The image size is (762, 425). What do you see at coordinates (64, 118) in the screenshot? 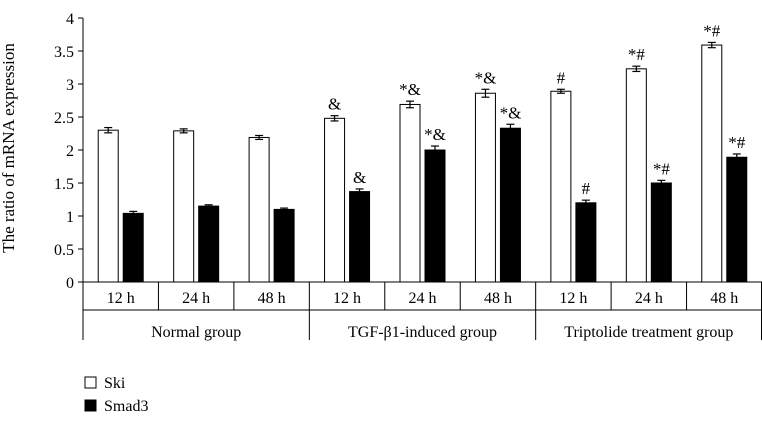
I see `y-tick-label: 2.5` at bounding box center [64, 118].